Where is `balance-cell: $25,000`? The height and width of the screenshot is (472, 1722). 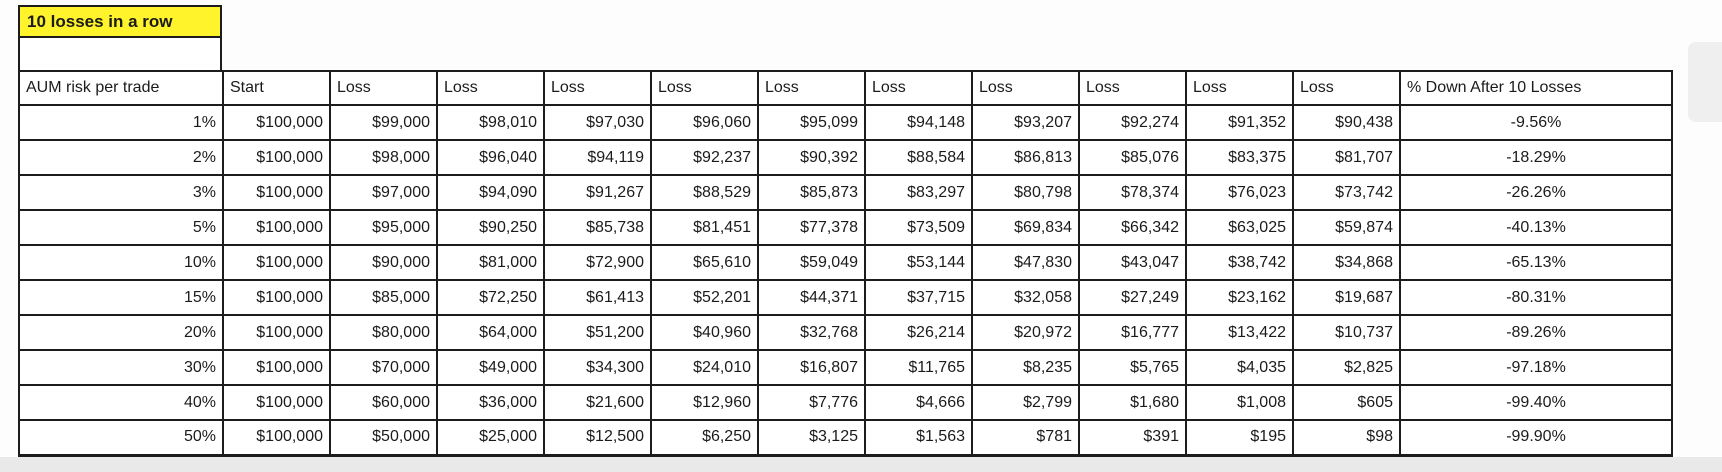
balance-cell: $25,000 is located at coordinates (490, 438).